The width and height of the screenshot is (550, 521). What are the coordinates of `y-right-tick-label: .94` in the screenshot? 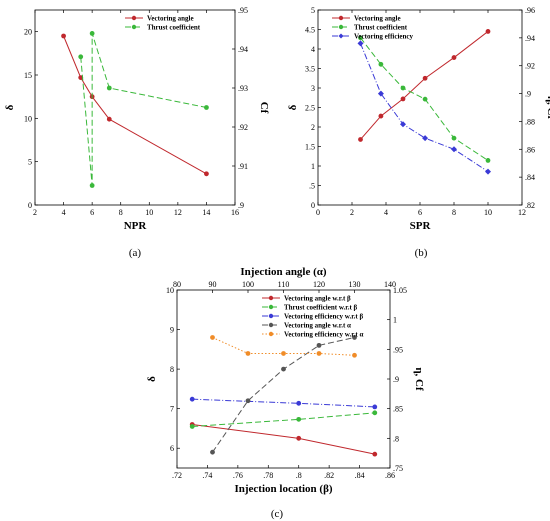 It's located at (530, 38).